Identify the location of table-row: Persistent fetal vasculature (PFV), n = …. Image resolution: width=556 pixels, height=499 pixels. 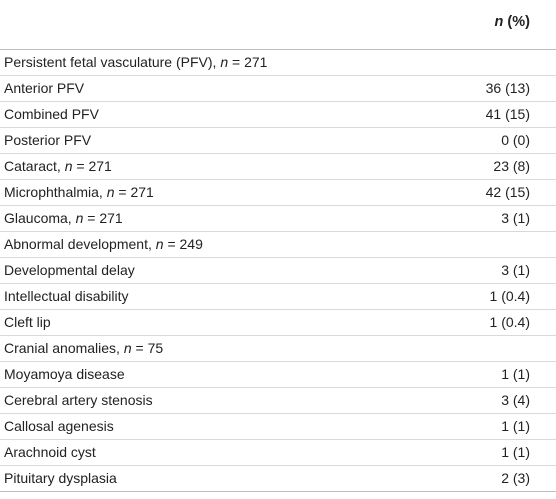
(278, 63).